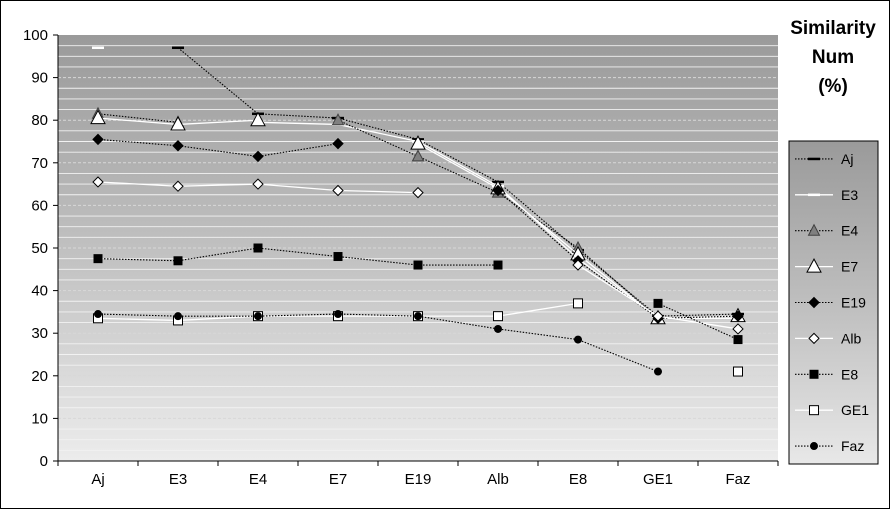 The height and width of the screenshot is (513, 890). I want to click on legend-label: E8, so click(849, 374).